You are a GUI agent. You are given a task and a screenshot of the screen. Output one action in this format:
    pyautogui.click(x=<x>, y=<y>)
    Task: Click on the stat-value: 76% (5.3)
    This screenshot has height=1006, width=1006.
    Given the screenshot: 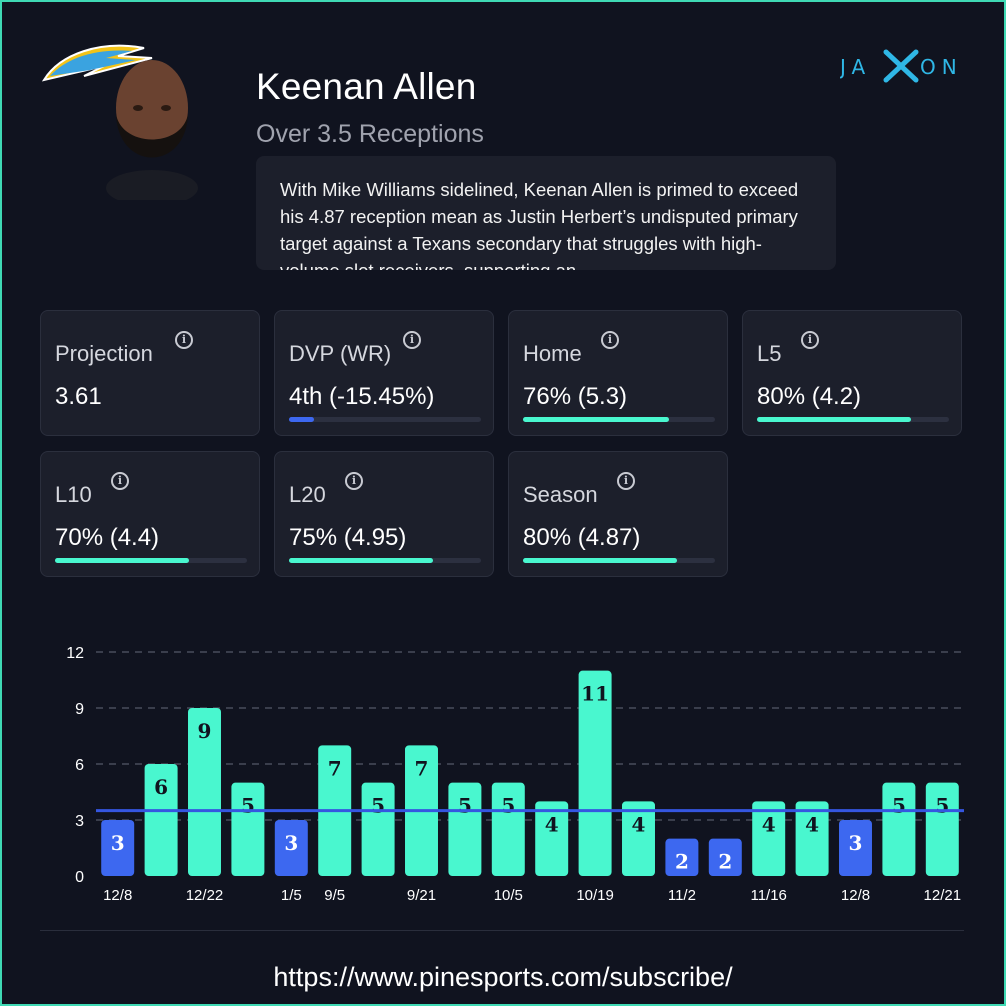 What is the action you would take?
    pyautogui.click(x=575, y=396)
    